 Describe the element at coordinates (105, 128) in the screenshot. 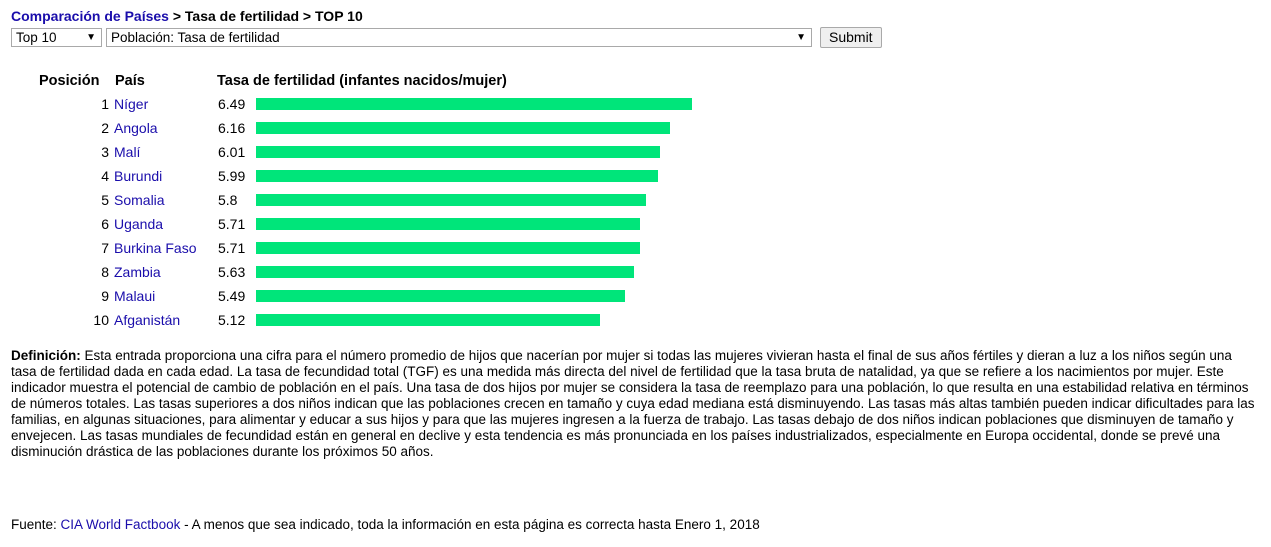

I see `rank-number: 2` at that location.